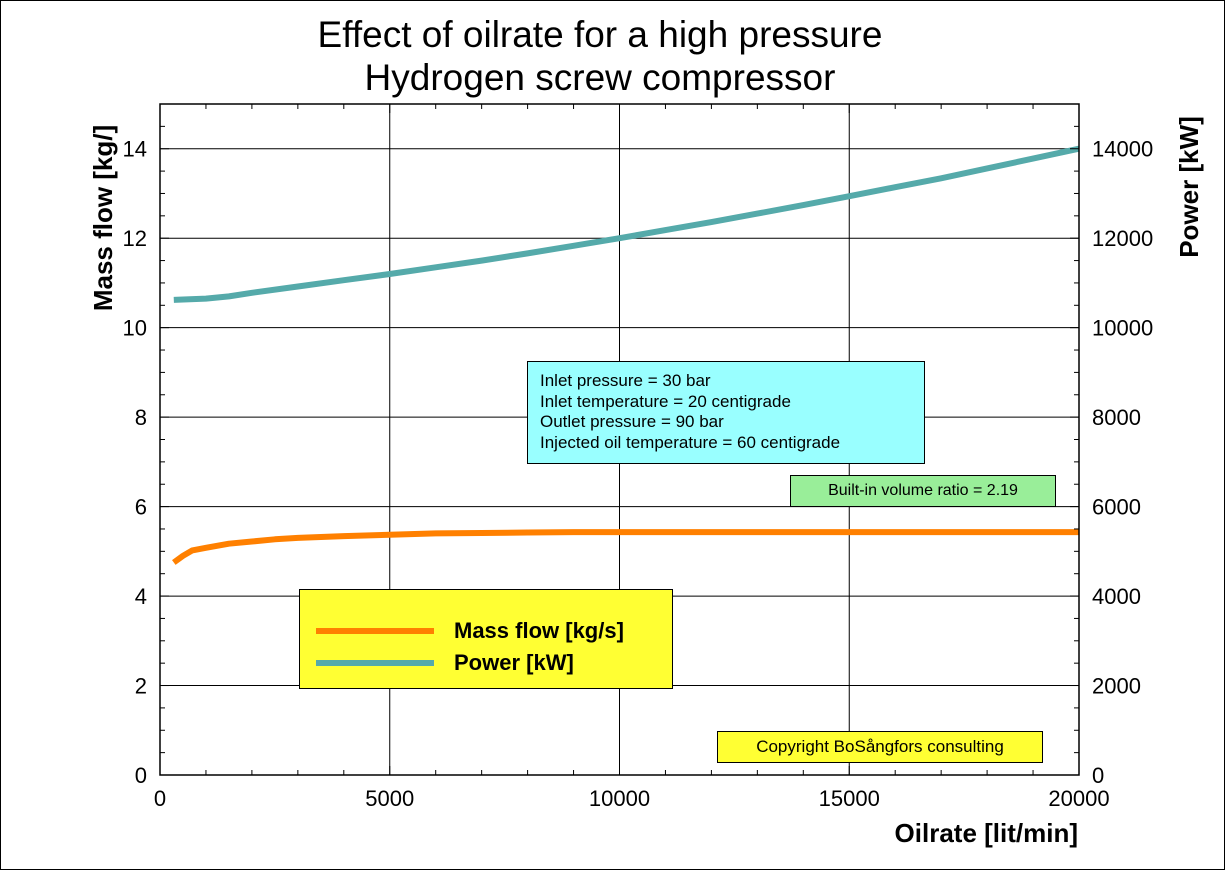  I want to click on x-tick-label: 5000, so click(389, 798).